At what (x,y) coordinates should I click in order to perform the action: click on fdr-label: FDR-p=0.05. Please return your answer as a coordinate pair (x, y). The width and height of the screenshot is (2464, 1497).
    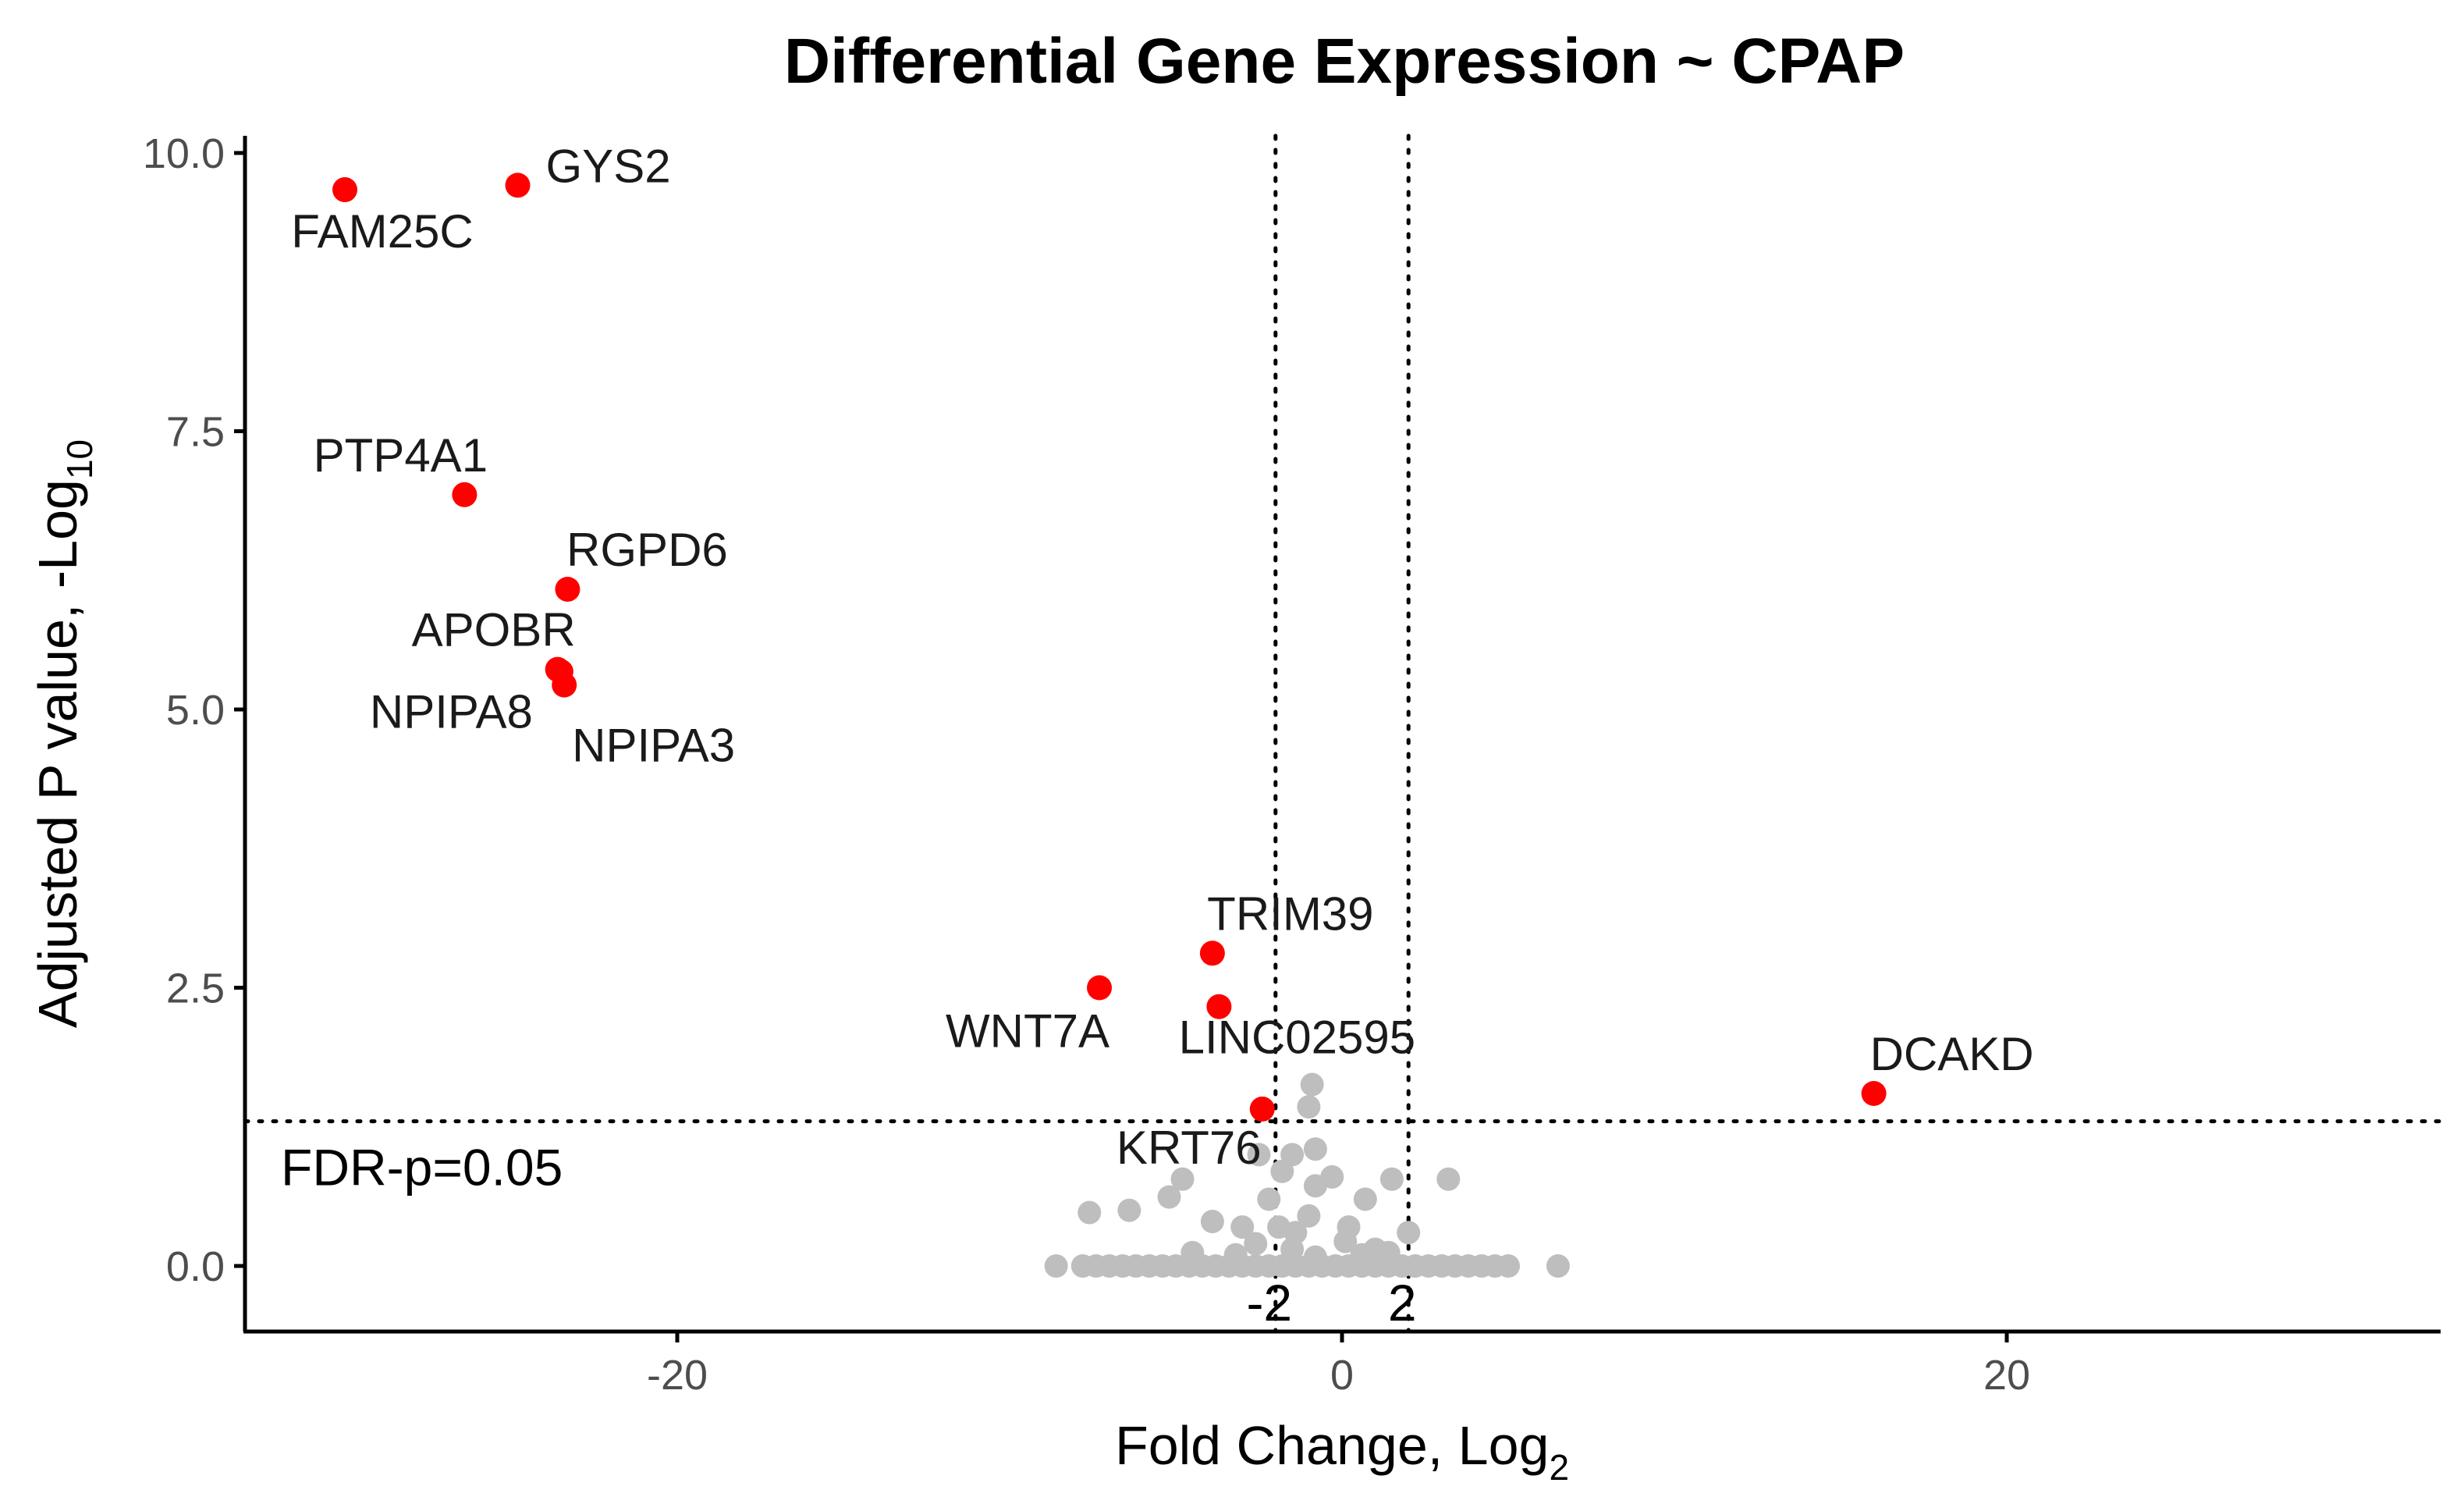
    Looking at the image, I should click on (422, 1168).